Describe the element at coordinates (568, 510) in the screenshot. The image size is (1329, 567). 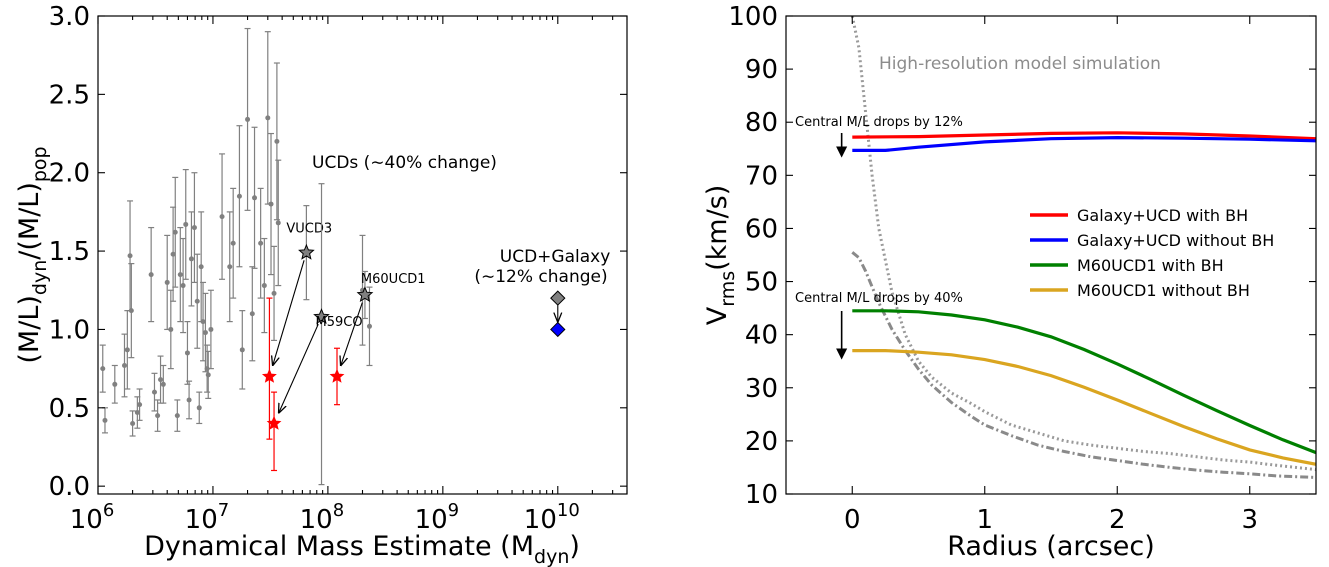
I see `tick-exponent: 10` at that location.